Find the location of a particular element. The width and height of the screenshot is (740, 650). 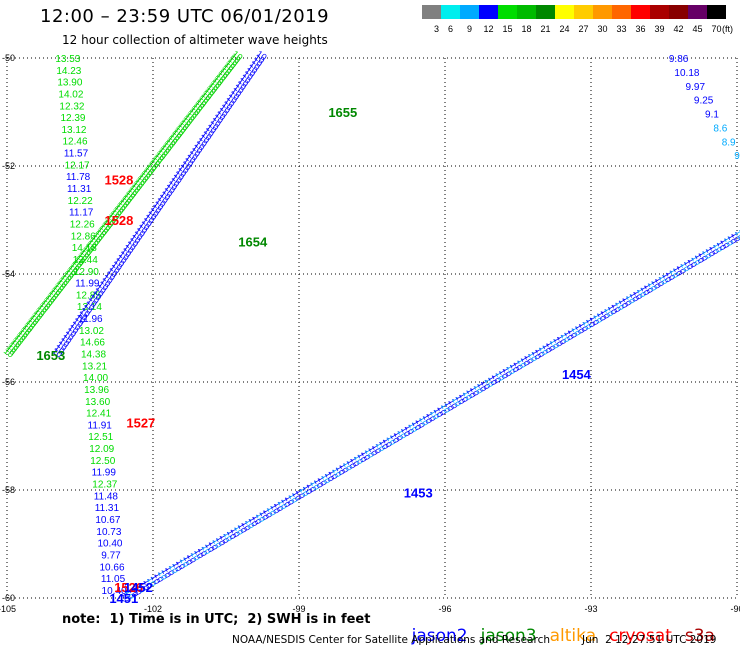

time-label: 1653 is located at coordinates (50, 355).